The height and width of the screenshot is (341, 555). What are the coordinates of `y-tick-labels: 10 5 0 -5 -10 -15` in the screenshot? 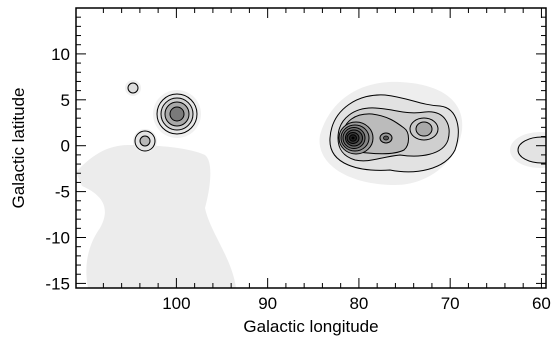 It's located at (57, 169).